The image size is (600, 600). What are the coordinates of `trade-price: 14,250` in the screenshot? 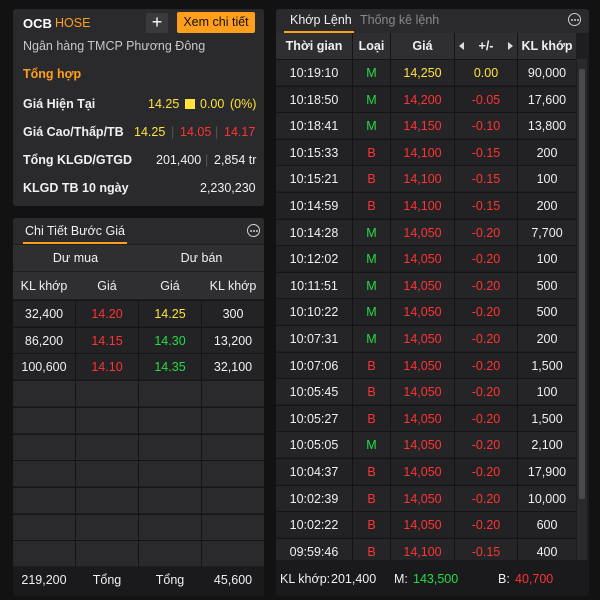 It's located at (422, 73).